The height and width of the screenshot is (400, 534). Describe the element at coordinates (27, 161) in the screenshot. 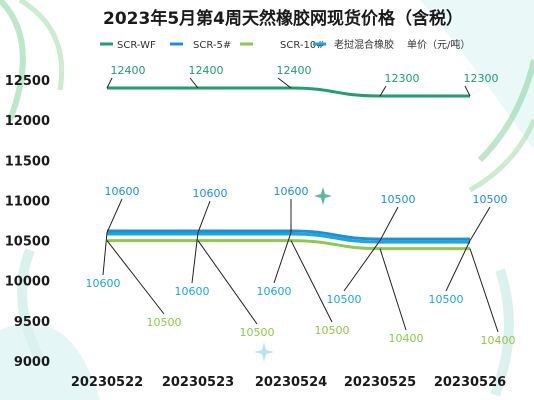

I see `y-tick-label: 11500` at that location.